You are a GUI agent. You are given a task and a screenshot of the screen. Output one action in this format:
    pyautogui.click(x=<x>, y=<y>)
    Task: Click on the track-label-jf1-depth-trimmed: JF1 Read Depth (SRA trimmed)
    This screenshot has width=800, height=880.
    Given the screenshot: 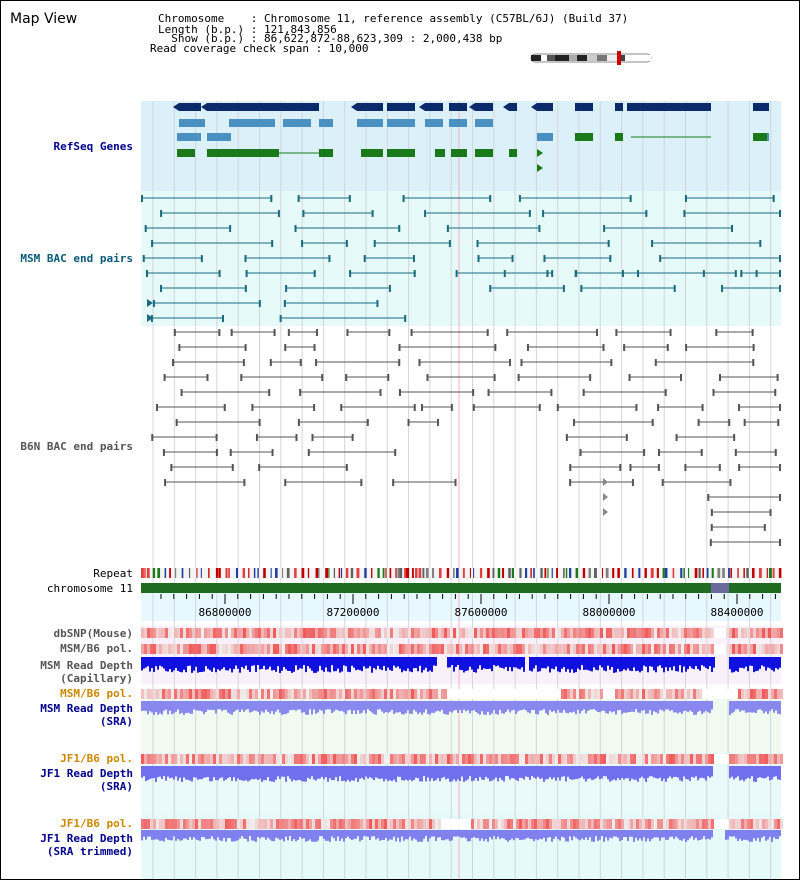 What is the action you would take?
    pyautogui.click(x=86, y=845)
    